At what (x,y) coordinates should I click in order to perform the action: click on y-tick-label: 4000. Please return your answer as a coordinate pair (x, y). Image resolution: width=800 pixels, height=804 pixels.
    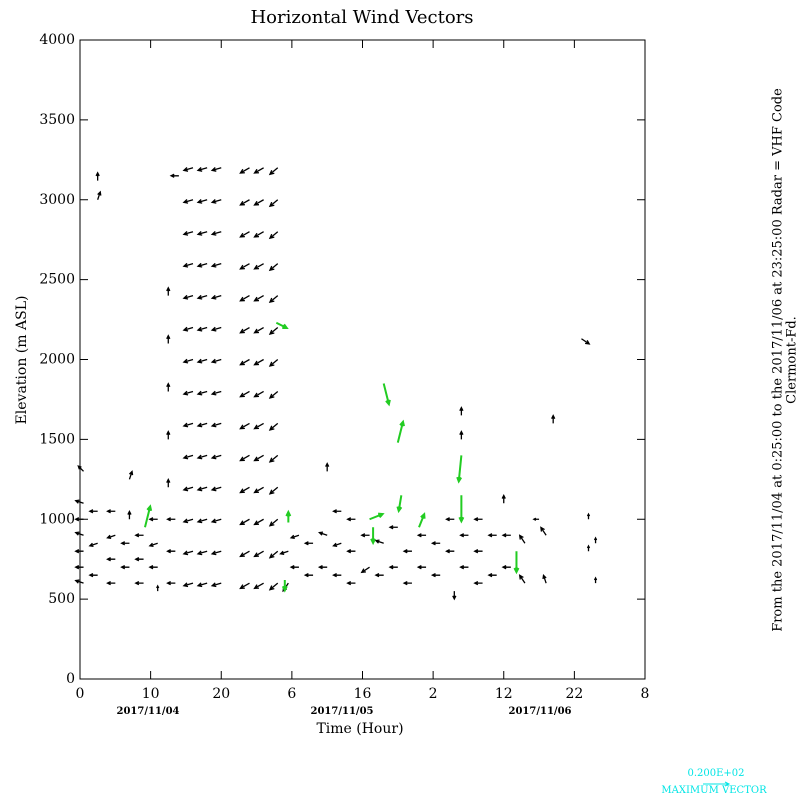
    Looking at the image, I should click on (57, 40).